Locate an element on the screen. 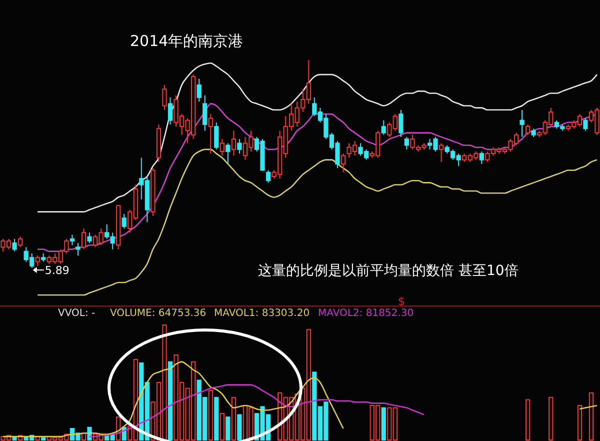  chart-title: 2014年的南京港 is located at coordinates (187, 41).